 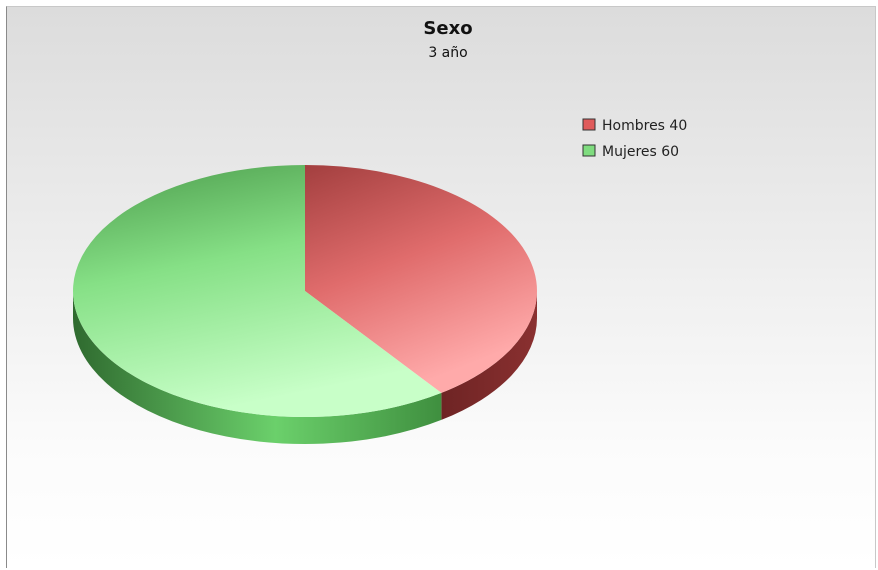 I want to click on pie-side-hombres, so click(x=489, y=355).